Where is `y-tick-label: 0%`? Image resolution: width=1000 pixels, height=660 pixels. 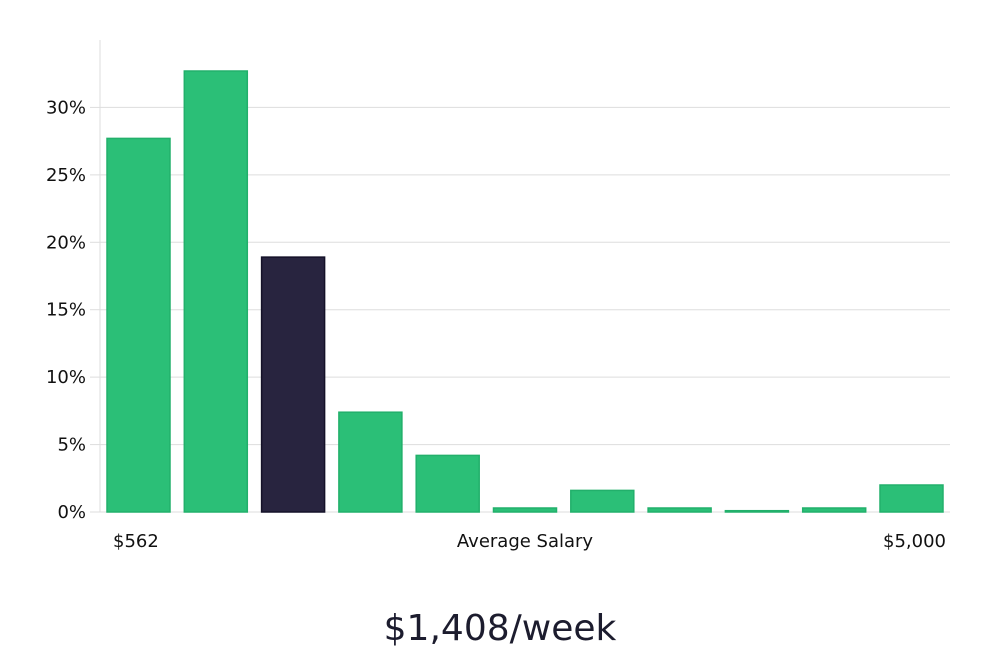 y-tick-label: 0% is located at coordinates (71, 512).